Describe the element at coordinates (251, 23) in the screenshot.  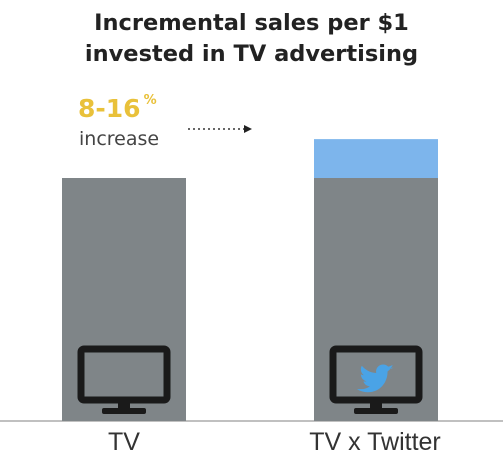
I see `chart-title-line-1: Incremental sales per $1` at that location.